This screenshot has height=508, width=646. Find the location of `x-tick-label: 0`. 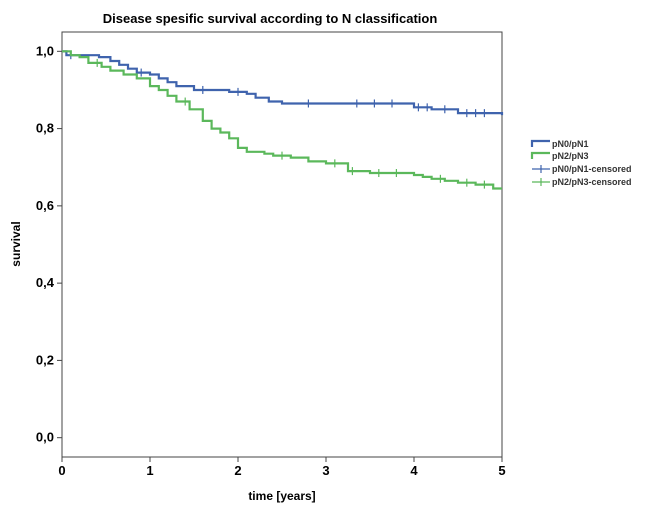

x-tick-label: 0 is located at coordinates (61, 470).